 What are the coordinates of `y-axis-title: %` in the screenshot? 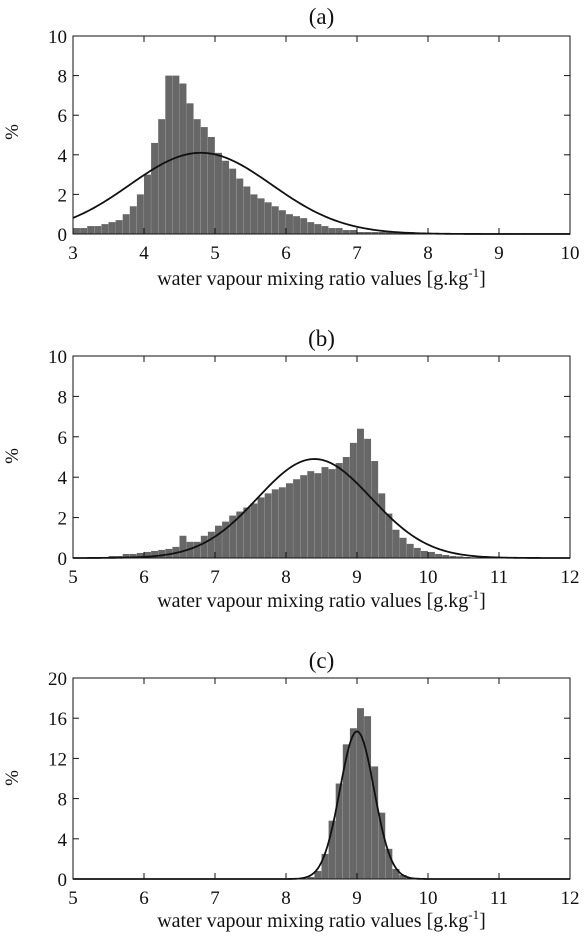 It's located at (12, 456).